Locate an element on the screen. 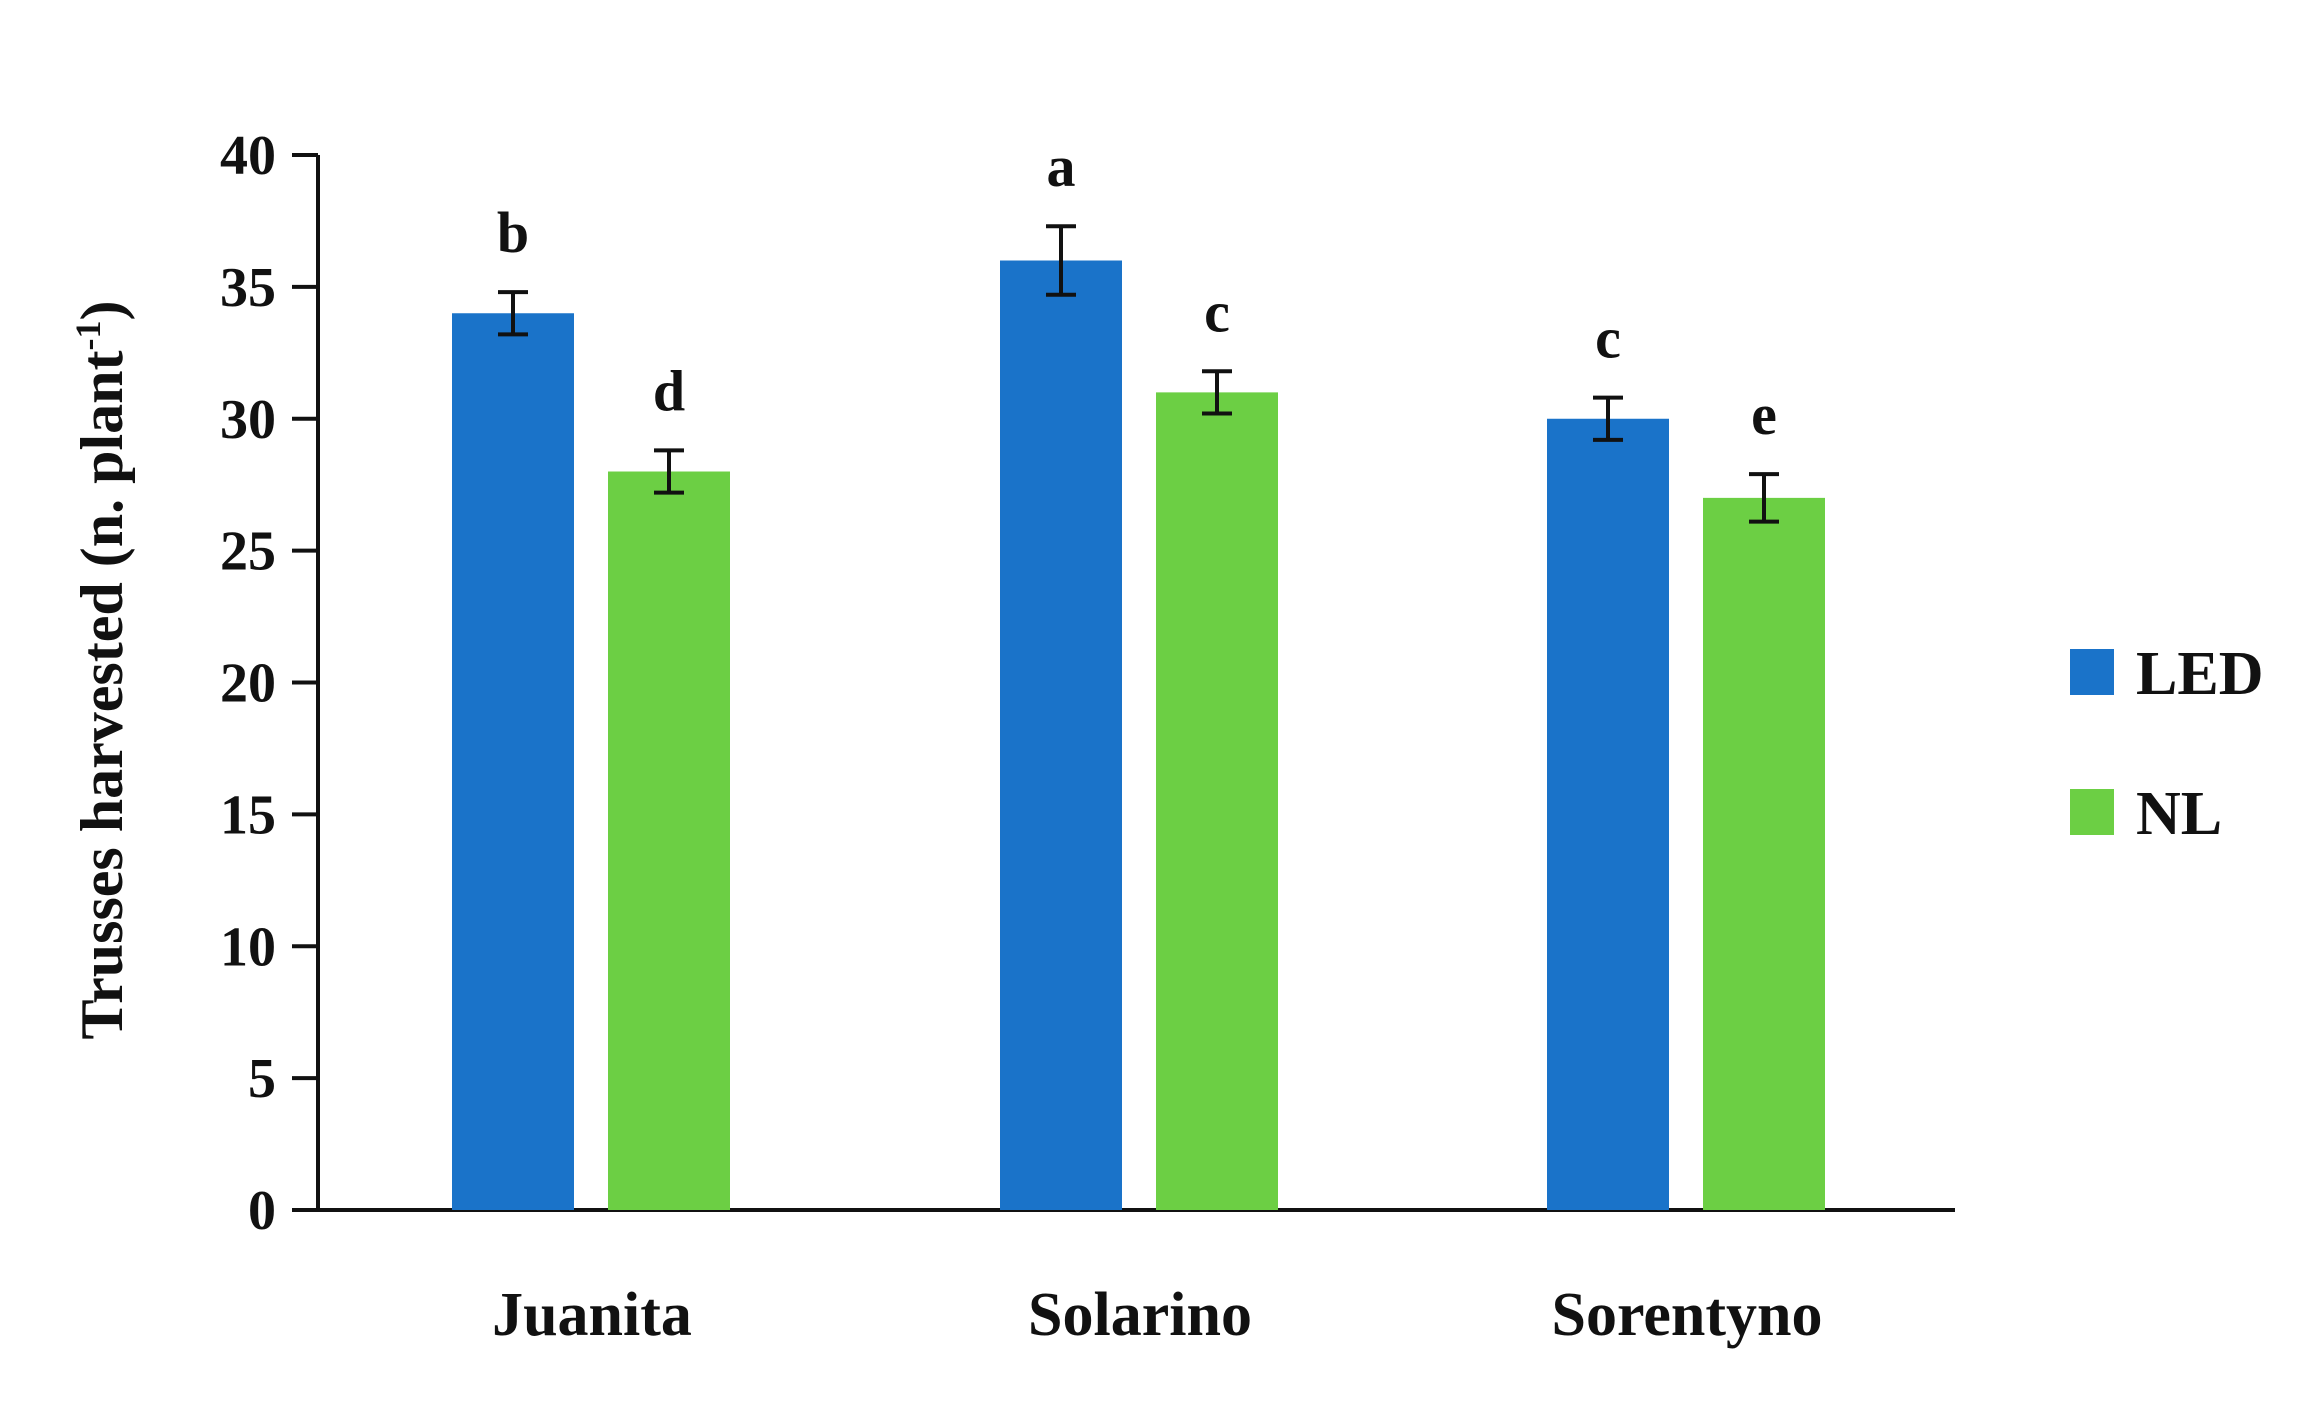 The width and height of the screenshot is (2306, 1404). y-axis-label-superscript: -1 is located at coordinates (88, 336).